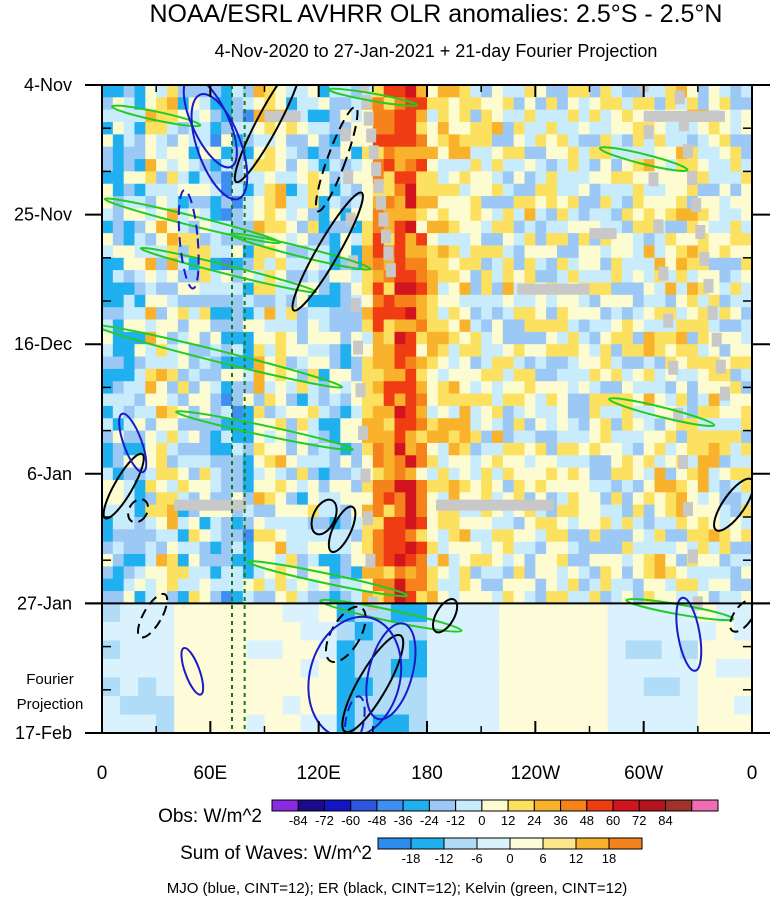 This screenshot has height=899, width=772. I want to click on waves-legend-swatch, so click(592, 843).